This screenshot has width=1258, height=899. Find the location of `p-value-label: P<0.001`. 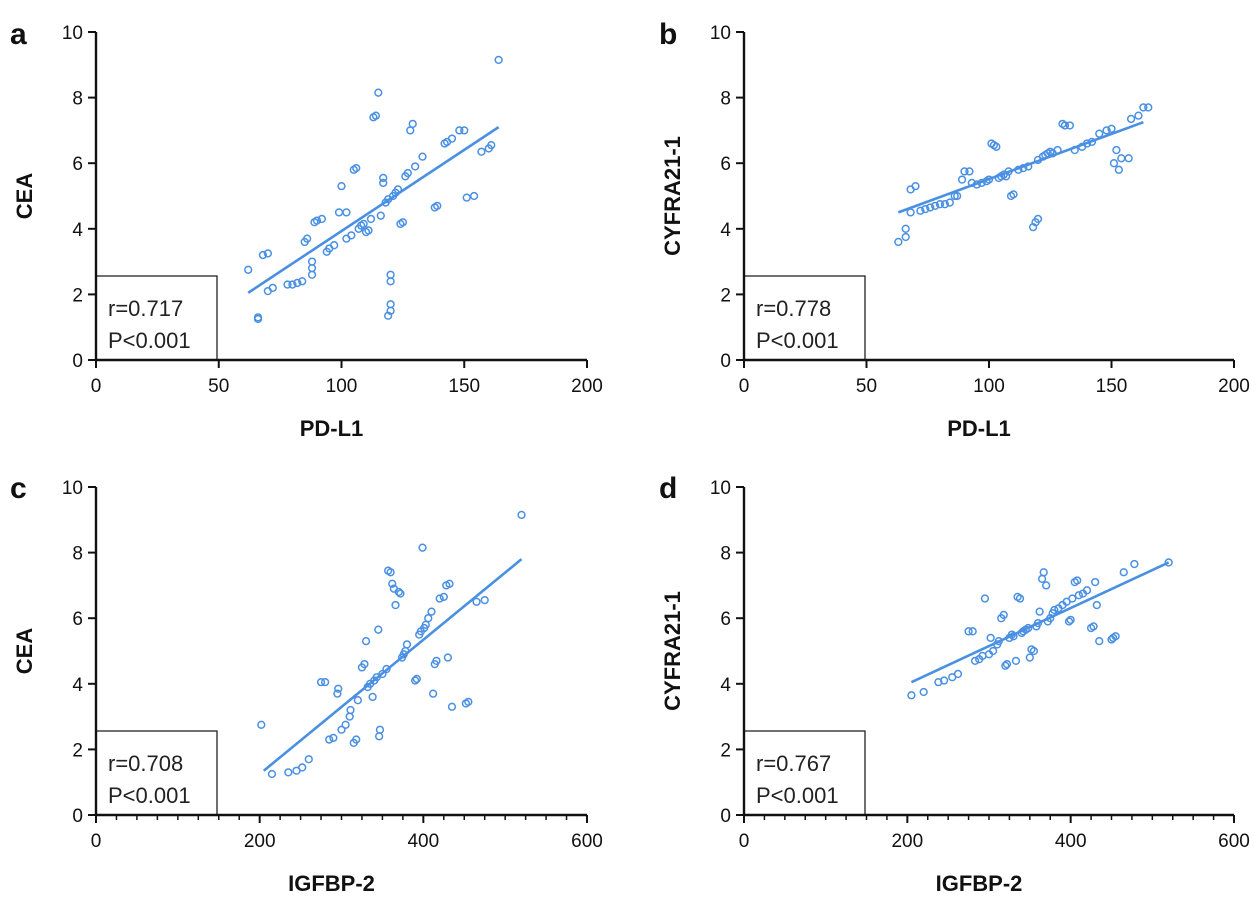

p-value-label: P<0.001 is located at coordinates (797, 340).